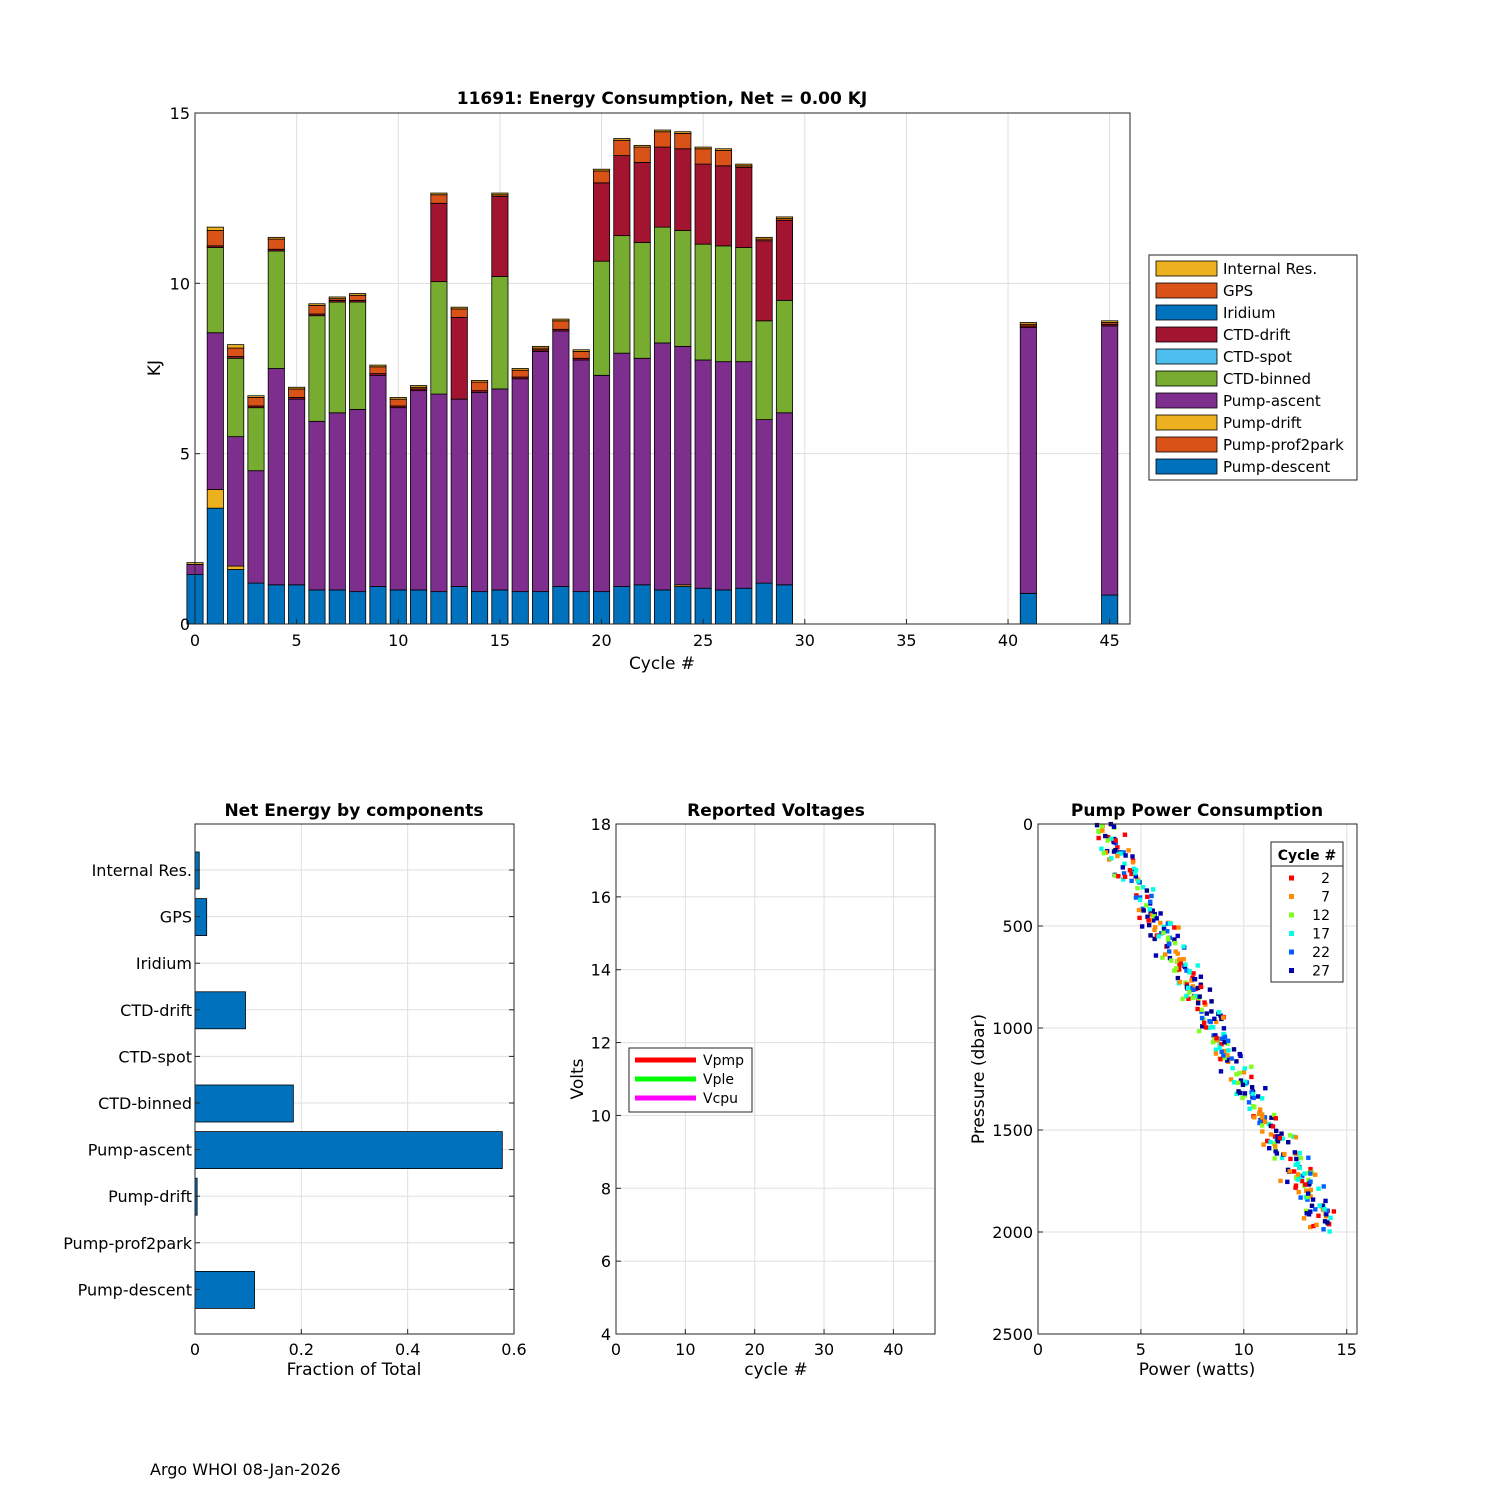 This screenshot has width=1500, height=1500. What do you see at coordinates (180, 283) in the screenshot?
I see `energy-ytick-label: 10` at bounding box center [180, 283].